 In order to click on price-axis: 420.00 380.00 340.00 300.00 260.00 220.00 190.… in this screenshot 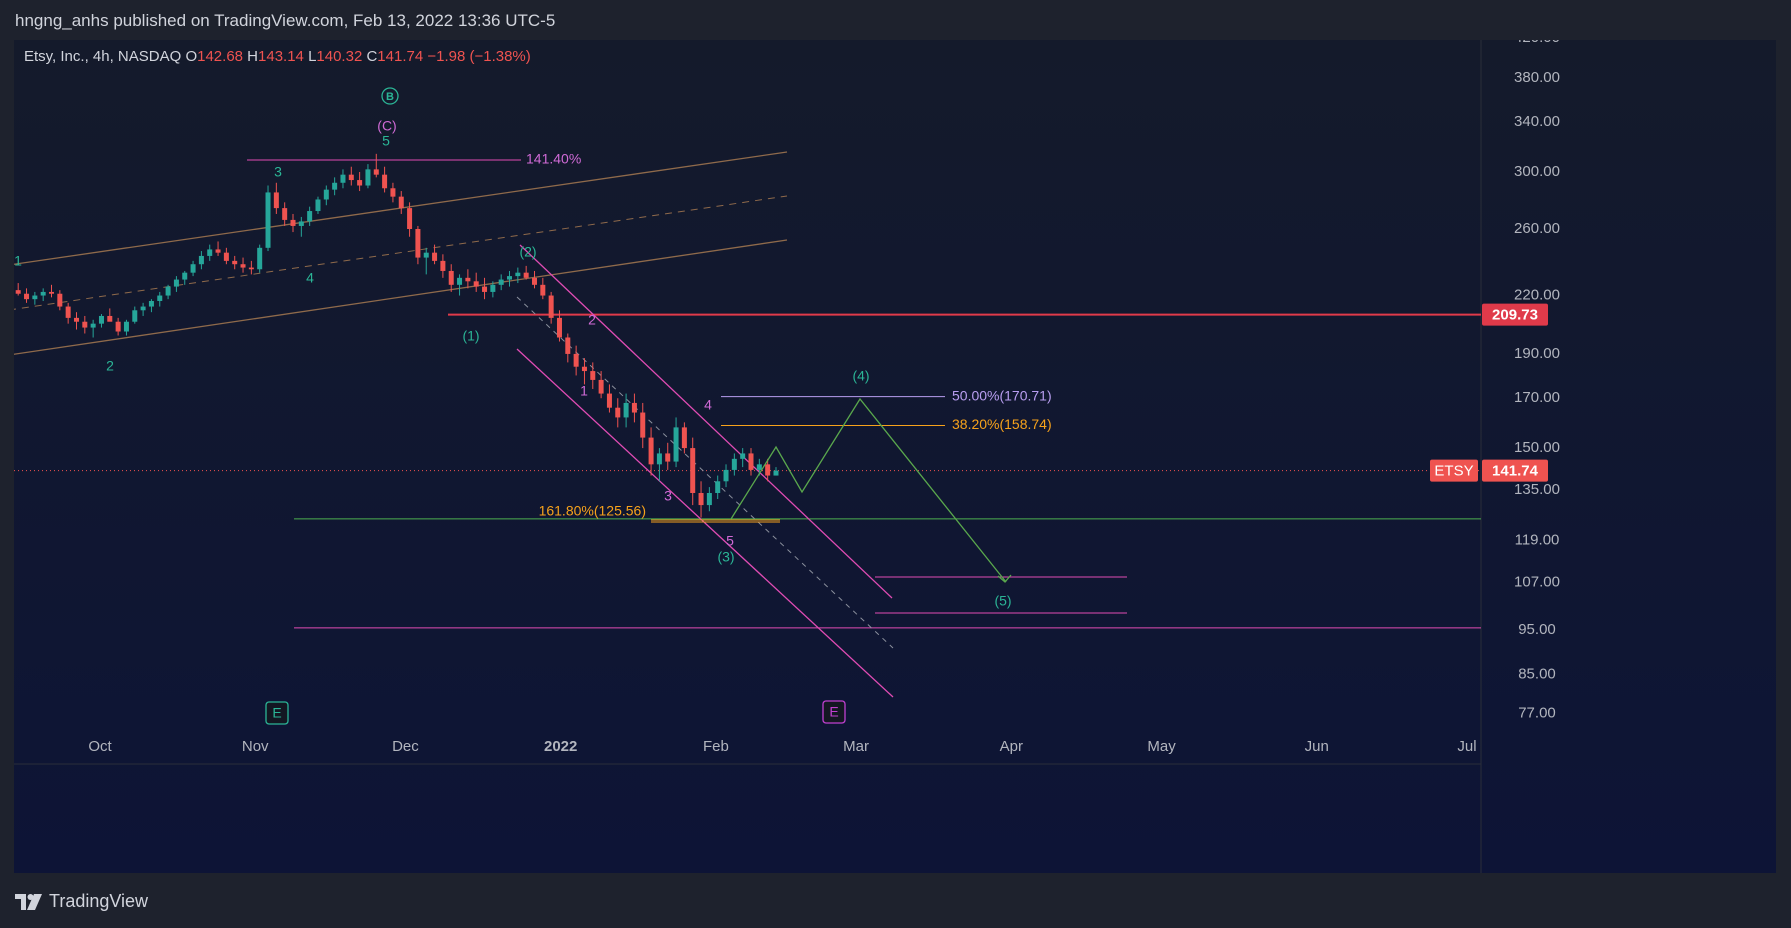, I will do `click(1537, 381)`.